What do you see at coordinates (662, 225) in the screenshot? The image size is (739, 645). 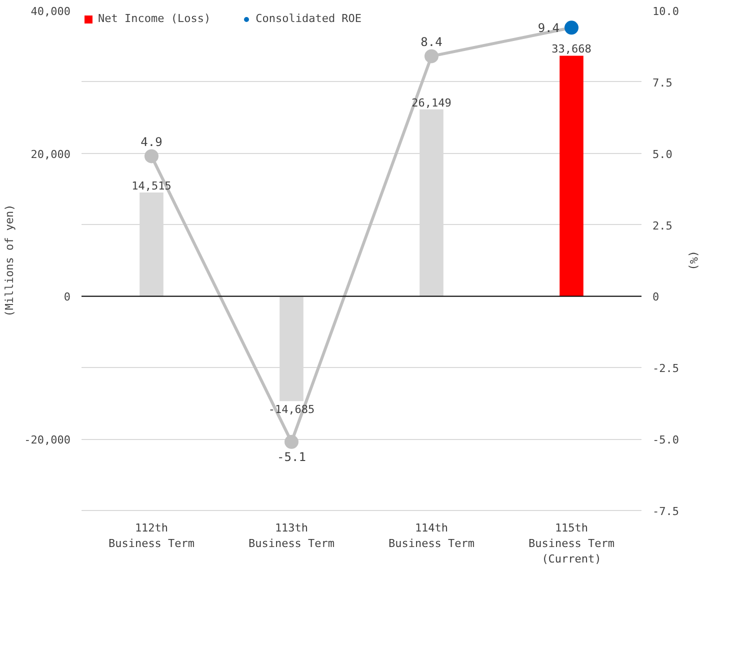 I see `y2-tick-label: 2.5` at bounding box center [662, 225].